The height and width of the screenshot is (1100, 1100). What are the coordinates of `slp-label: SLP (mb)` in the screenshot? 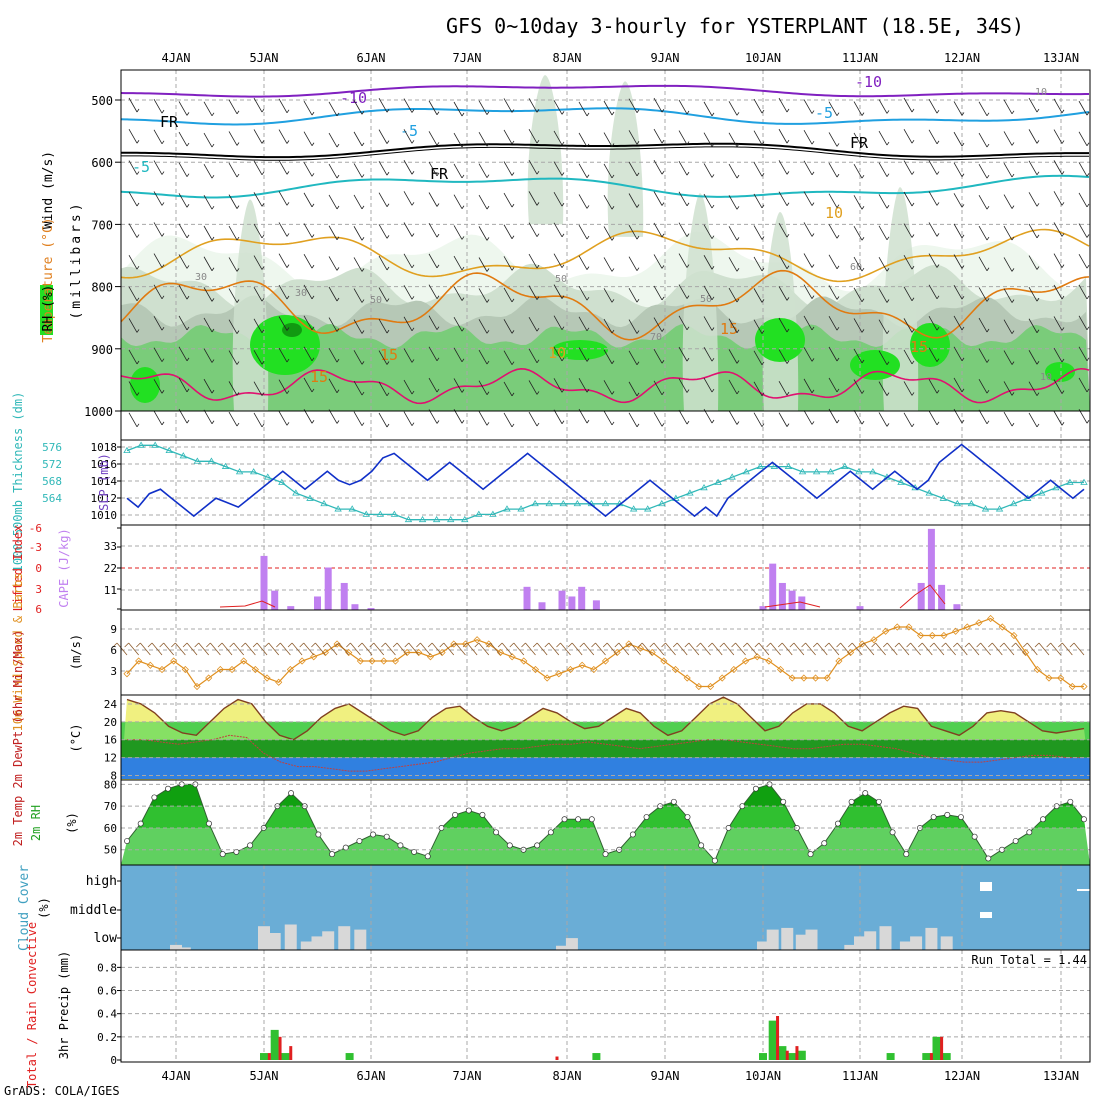 It's located at (104, 482).